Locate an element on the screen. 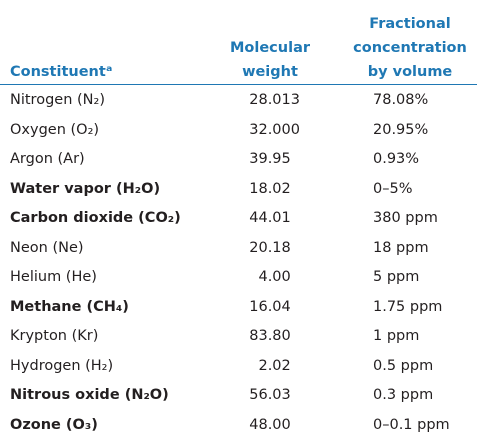 Image resolution: width=477 pixels, height=440 pixels. table-row: Helium (He) 4.00 5 ppm is located at coordinates (238, 278).